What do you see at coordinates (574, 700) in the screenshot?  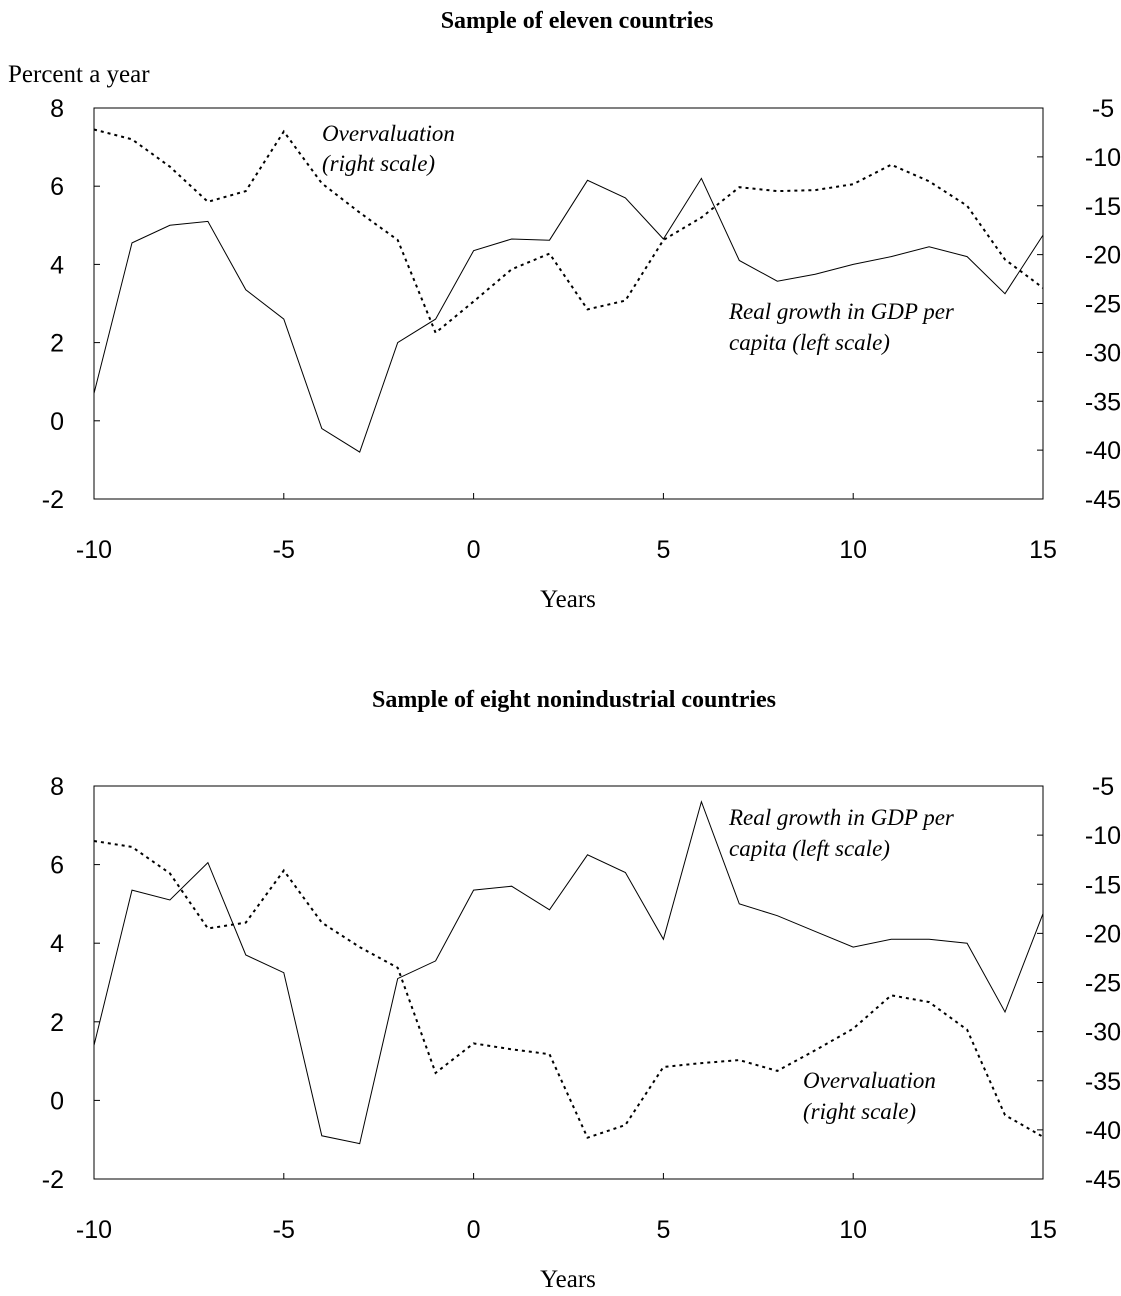 I see `chart-title: Sample of eight nonindustrial countries` at bounding box center [574, 700].